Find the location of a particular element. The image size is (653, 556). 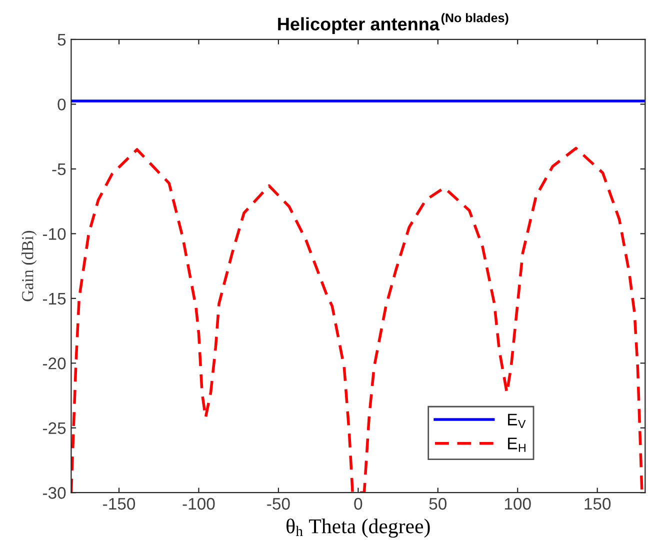

x-tick-label: -50 is located at coordinates (278, 504).